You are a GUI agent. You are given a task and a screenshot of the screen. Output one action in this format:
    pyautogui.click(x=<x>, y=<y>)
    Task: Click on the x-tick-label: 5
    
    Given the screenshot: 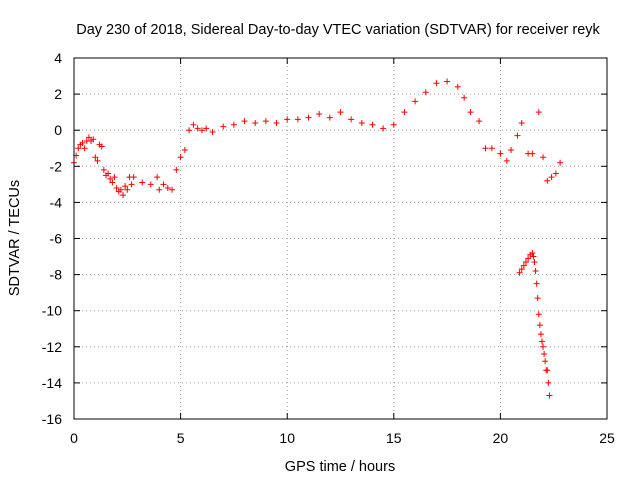 What is the action you would take?
    pyautogui.click(x=181, y=438)
    